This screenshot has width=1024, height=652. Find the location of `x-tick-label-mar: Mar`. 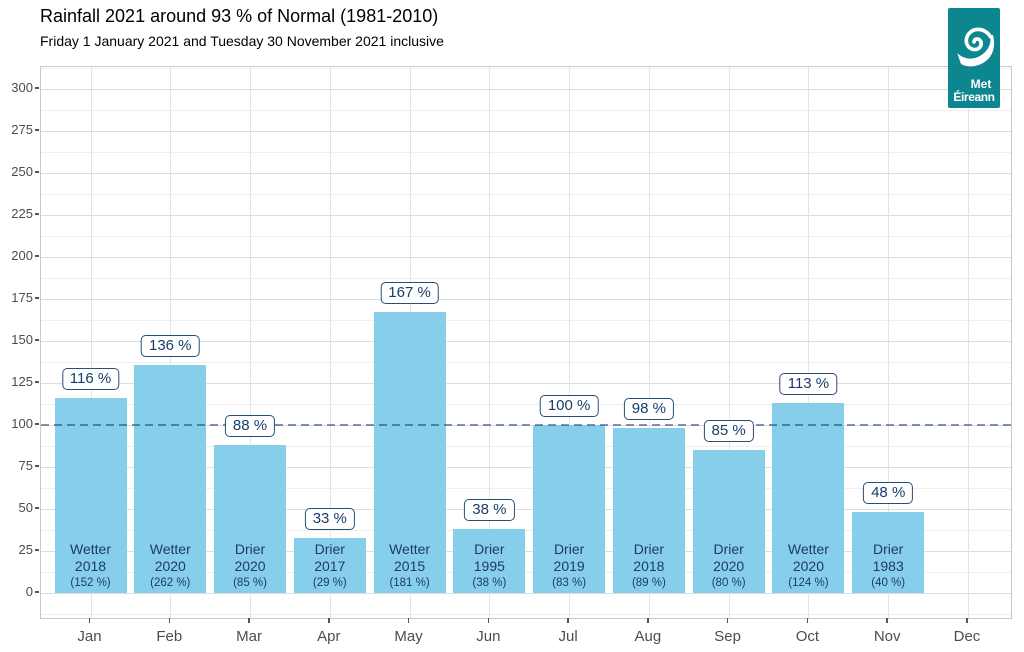

x-tick-label-mar: Mar is located at coordinates (249, 636).